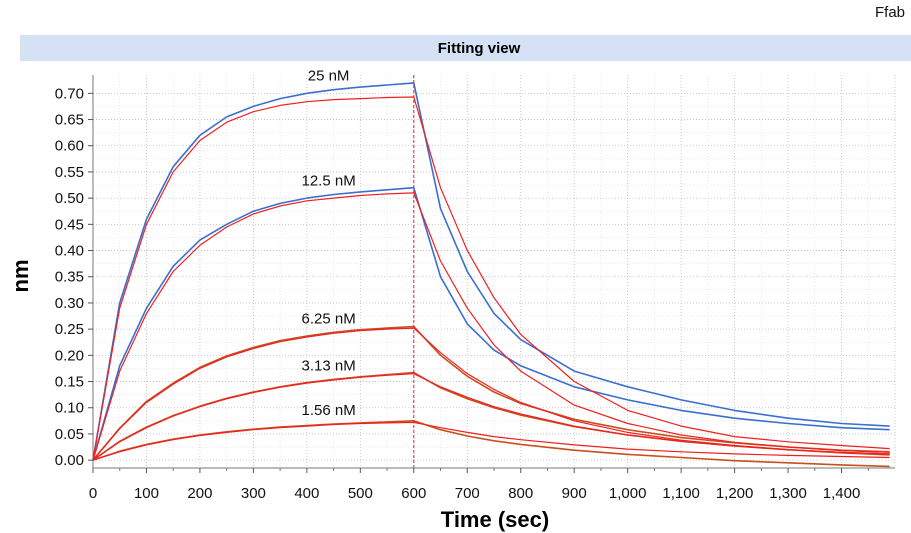 The width and height of the screenshot is (911, 533). What do you see at coordinates (329, 76) in the screenshot?
I see `concentration-label: 25 nM` at bounding box center [329, 76].